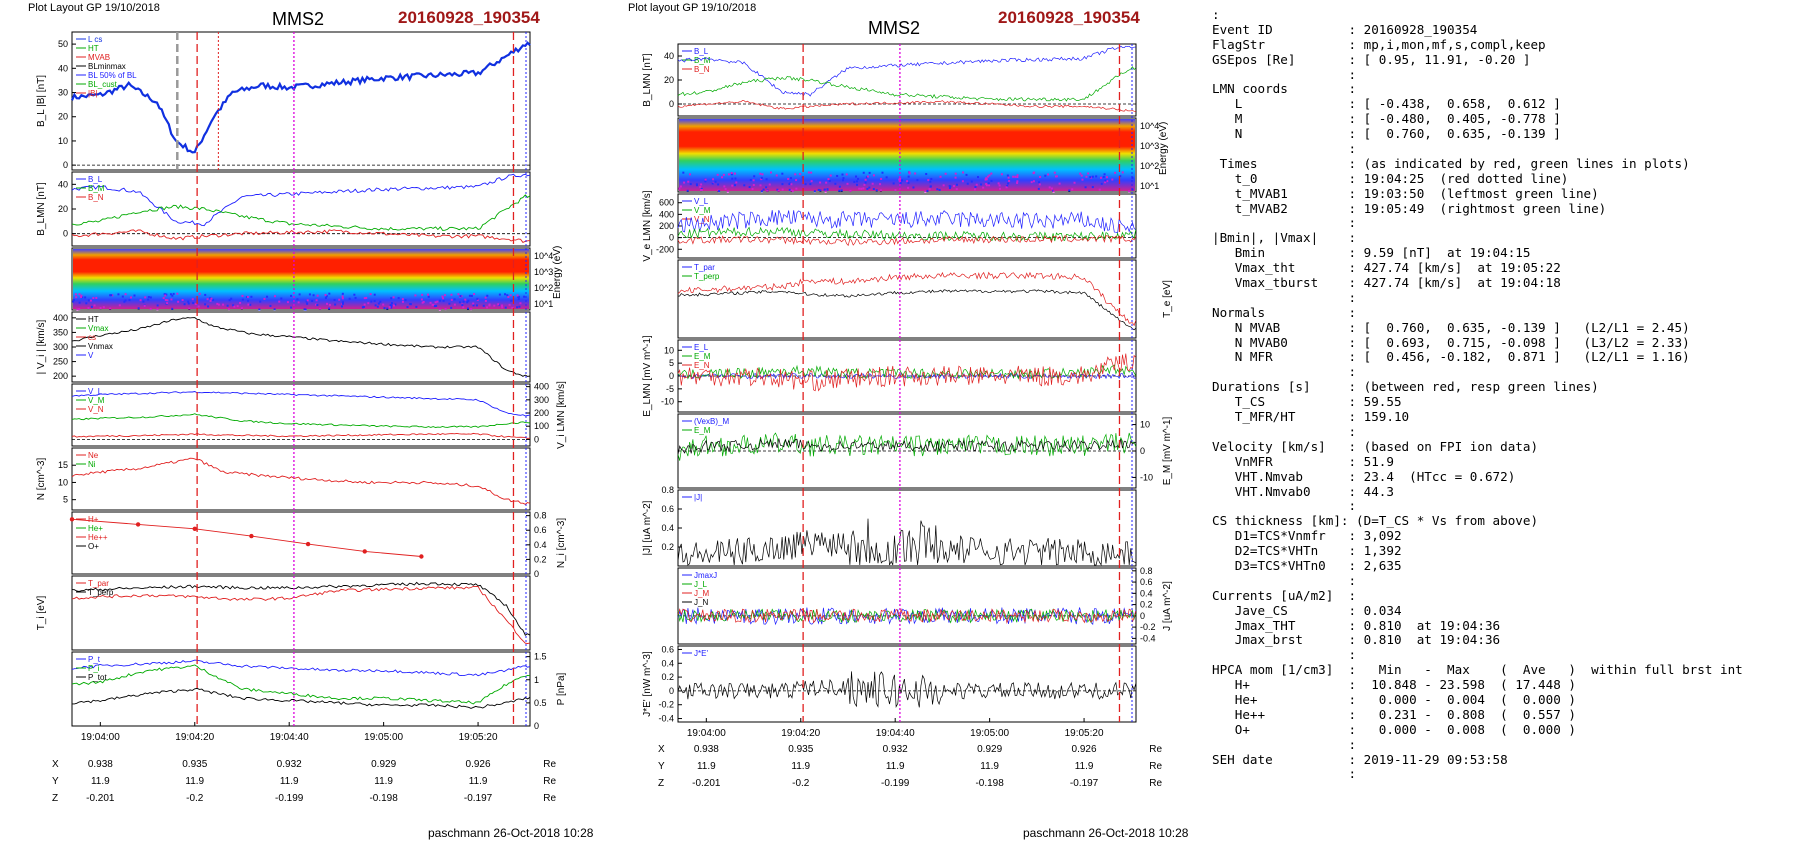  I want to click on ephem-value: 0.938, so click(706, 749).